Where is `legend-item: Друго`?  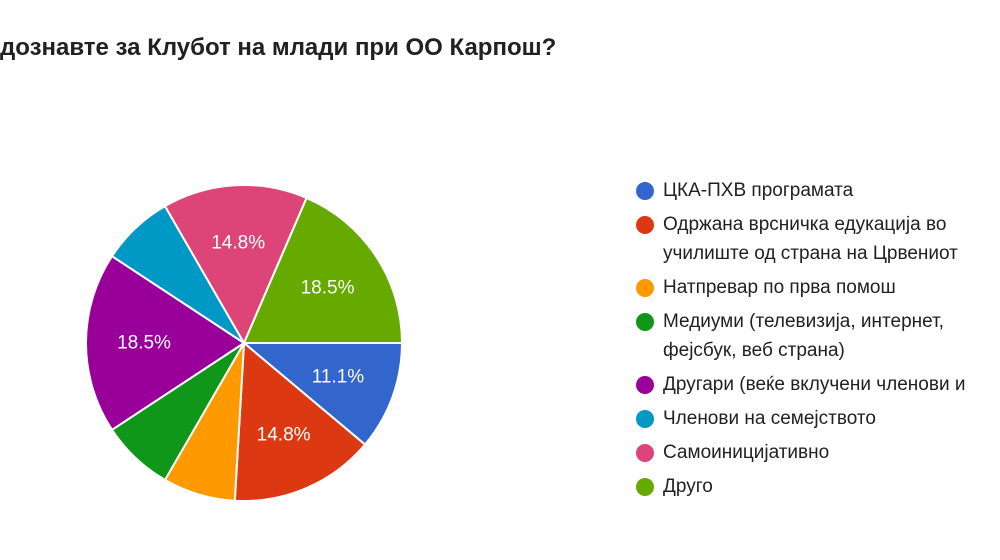
legend-item: Друго is located at coordinates (818, 486).